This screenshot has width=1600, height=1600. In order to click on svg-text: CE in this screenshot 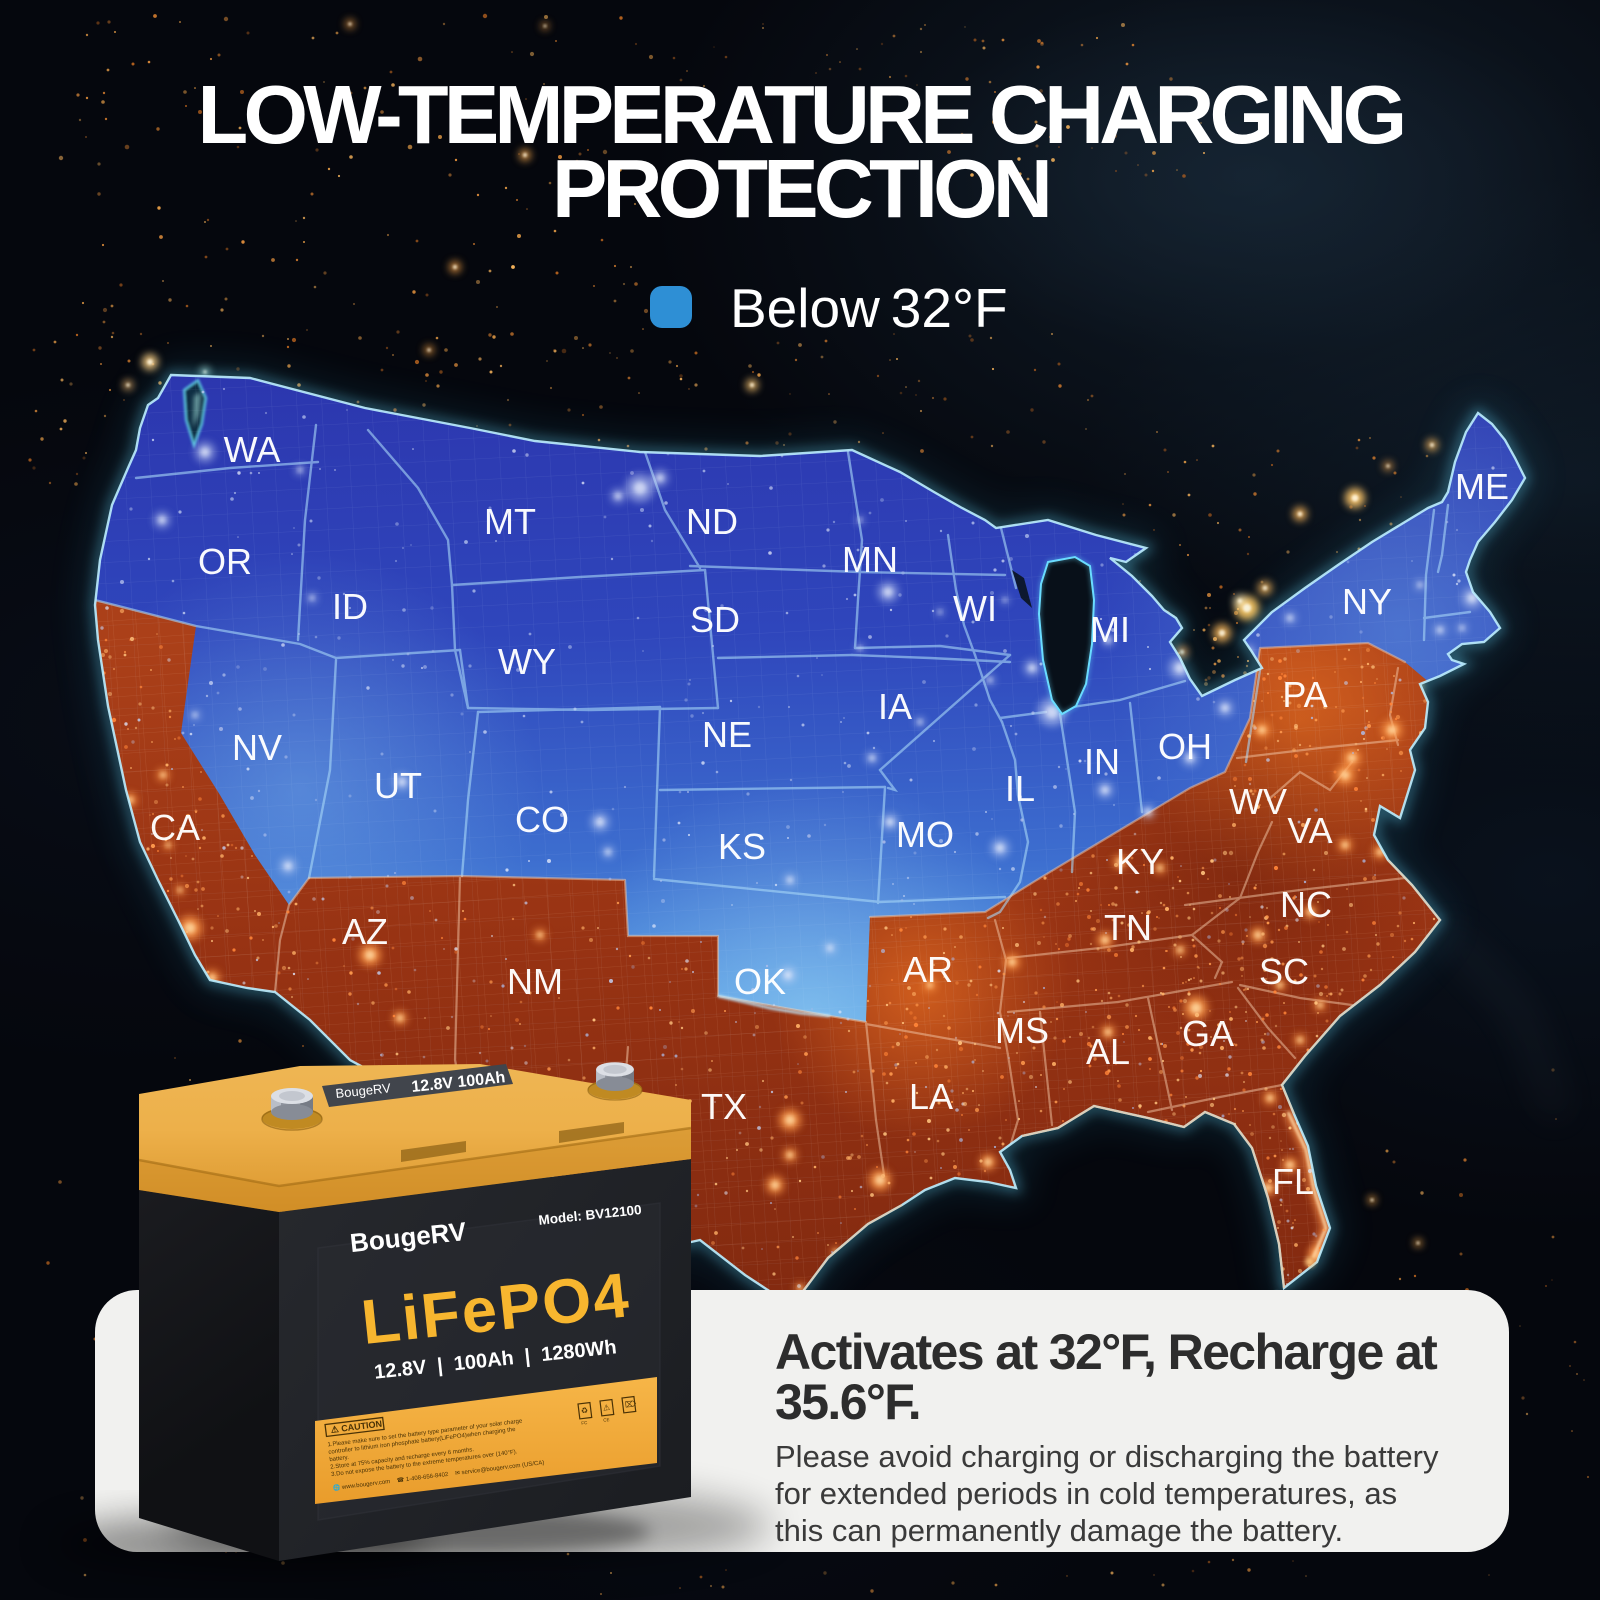, I will do `click(606, 1420)`.